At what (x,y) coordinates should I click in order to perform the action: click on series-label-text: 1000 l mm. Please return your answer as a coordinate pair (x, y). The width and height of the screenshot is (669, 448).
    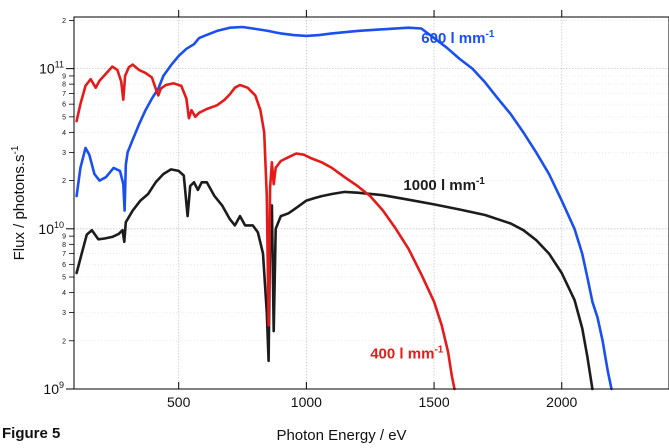
    Looking at the image, I should click on (439, 185).